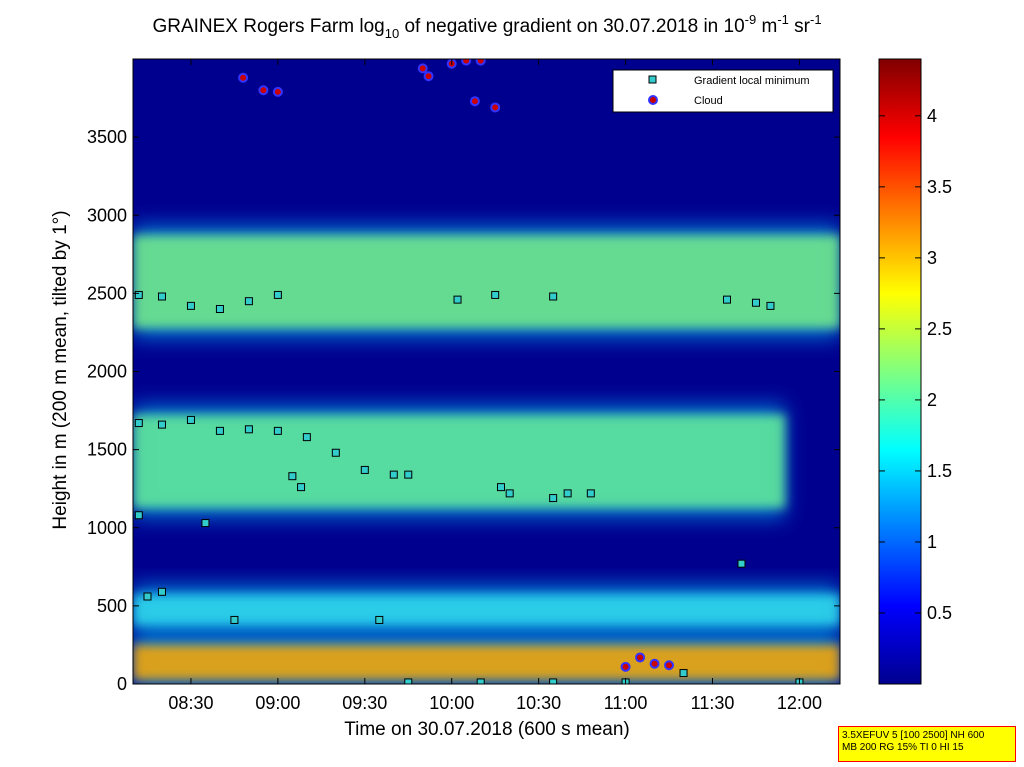 The height and width of the screenshot is (767, 1024). Describe the element at coordinates (122, 684) in the screenshot. I see `y-tick-label: 0` at that location.